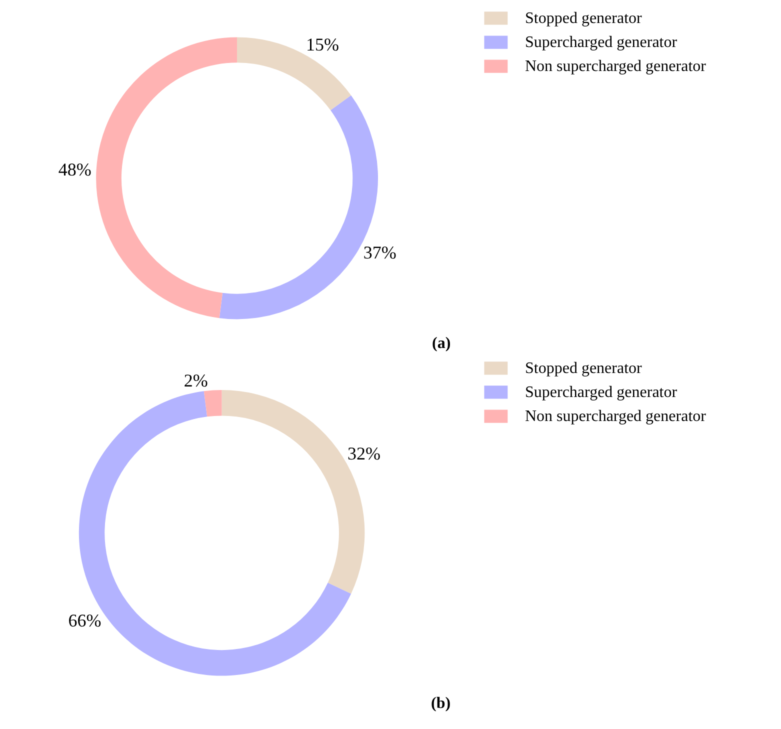 The image size is (781, 729). Describe the element at coordinates (75, 169) in the screenshot. I see `data-label: 48%` at that location.